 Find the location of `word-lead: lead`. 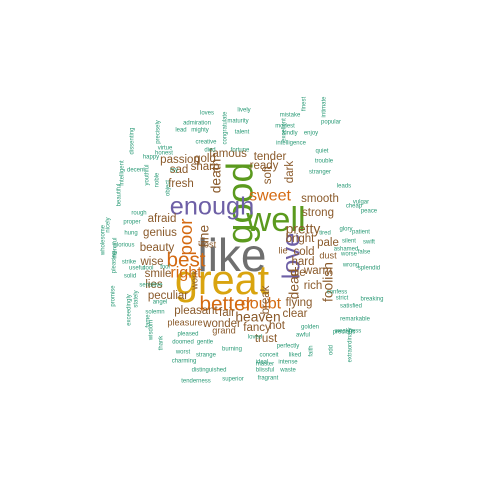

word-lead: lead is located at coordinates (180, 131).